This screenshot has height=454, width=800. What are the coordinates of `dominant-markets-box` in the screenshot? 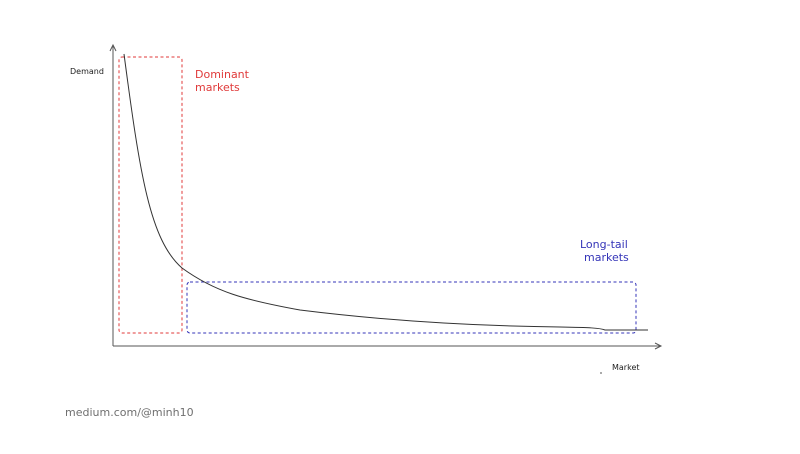 It's located at (150, 195).